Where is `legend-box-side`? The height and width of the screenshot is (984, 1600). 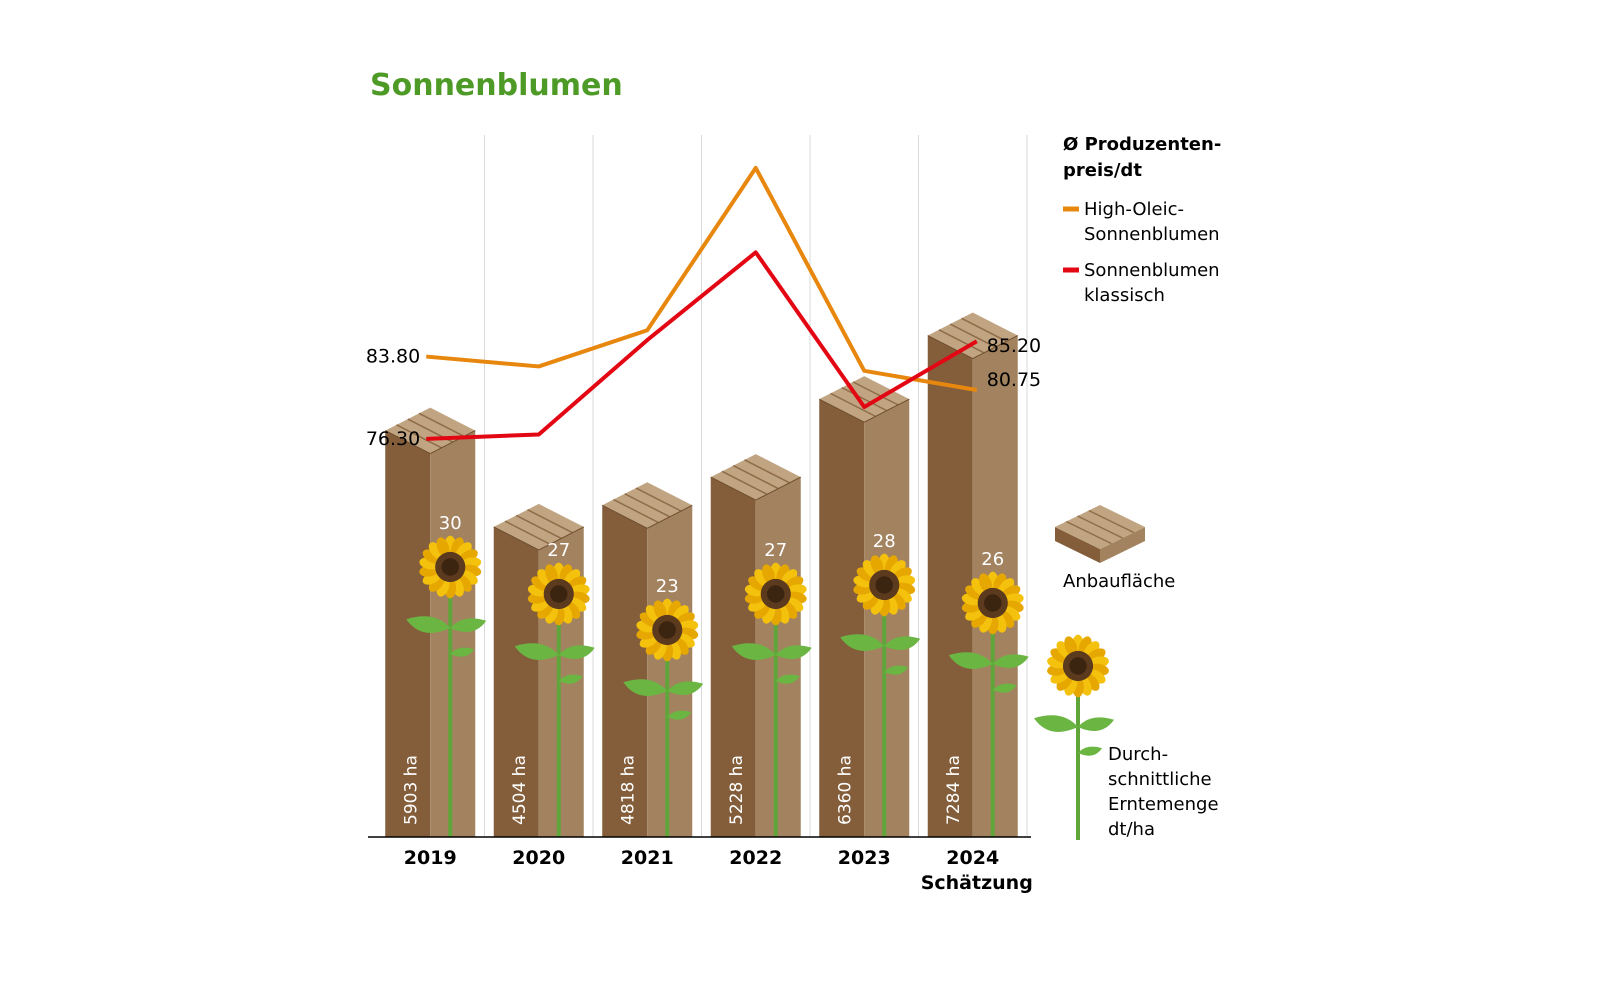
legend-box-side is located at coordinates (1122, 545).